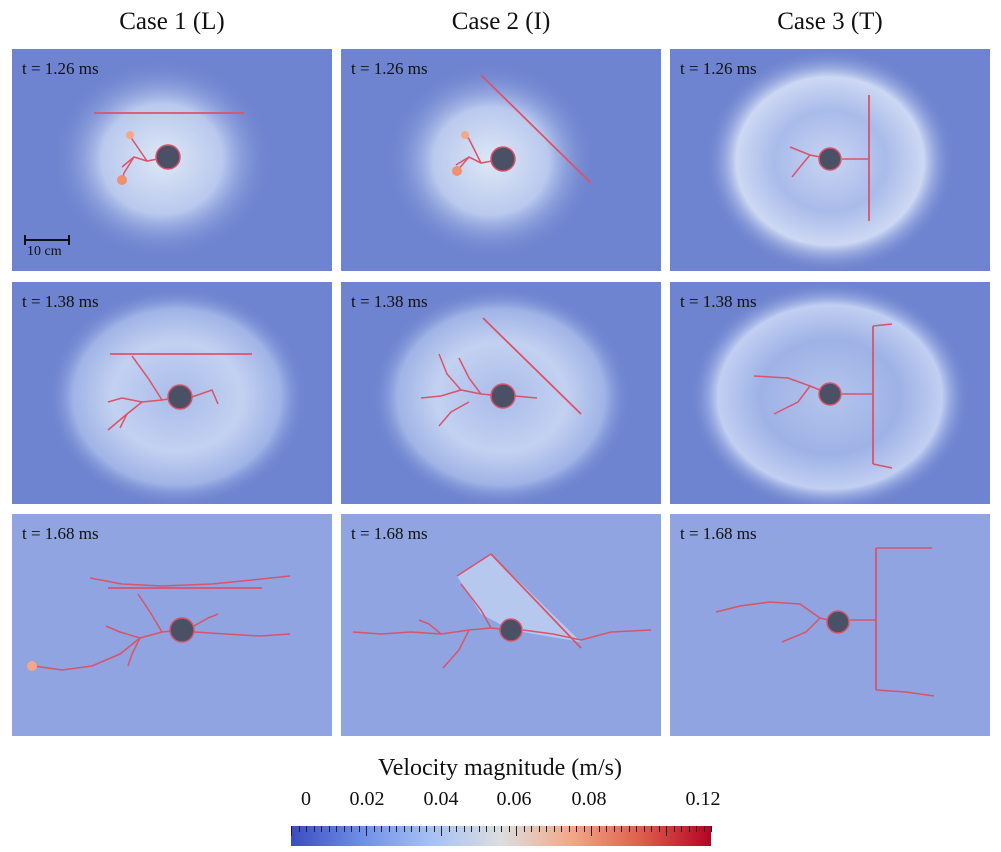 The width and height of the screenshot is (1001, 852). What do you see at coordinates (501, 21) in the screenshot?
I see `column-title-case-2: Case 2 (I)` at bounding box center [501, 21].